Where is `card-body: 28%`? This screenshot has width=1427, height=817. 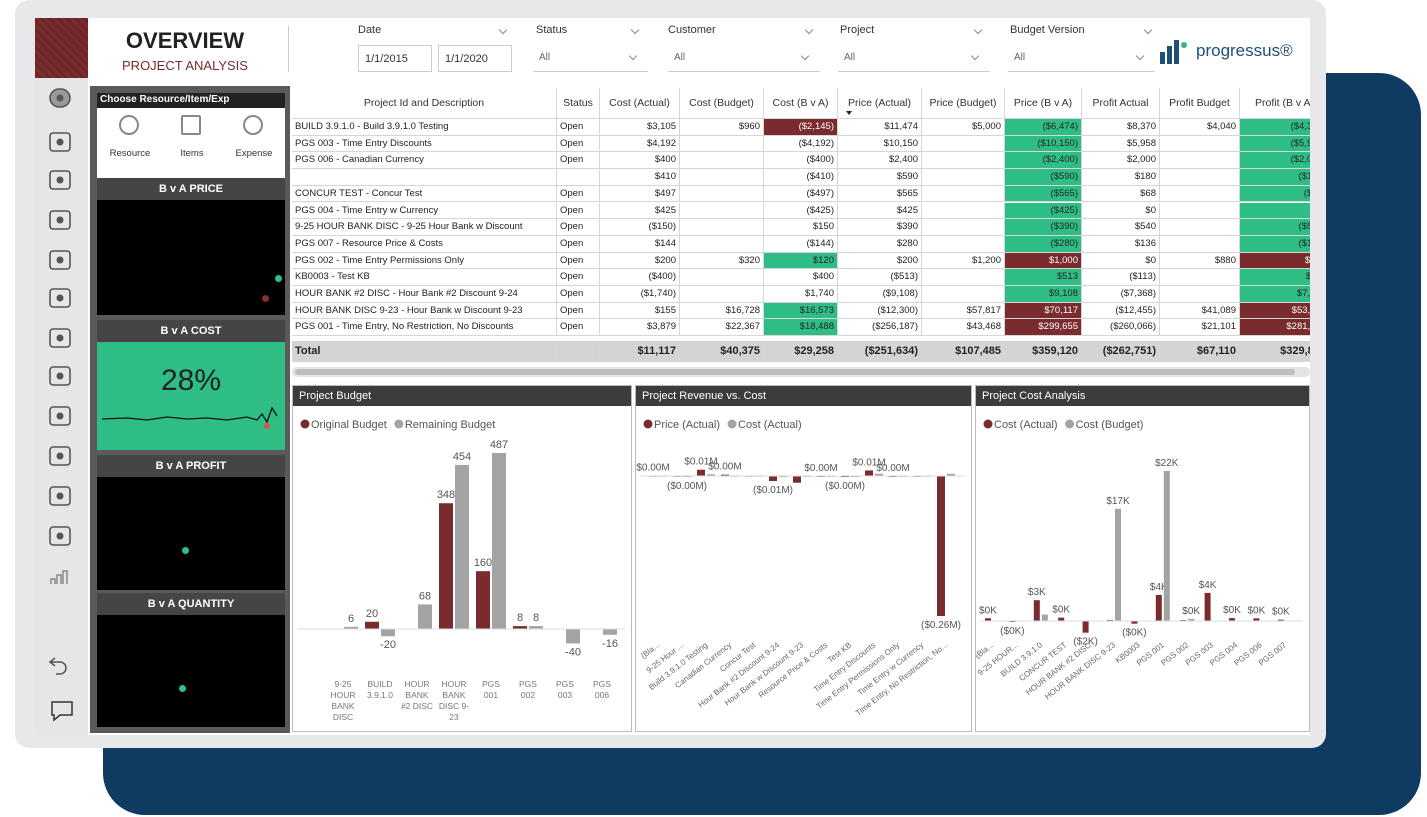
card-body: 28% is located at coordinates (191, 396).